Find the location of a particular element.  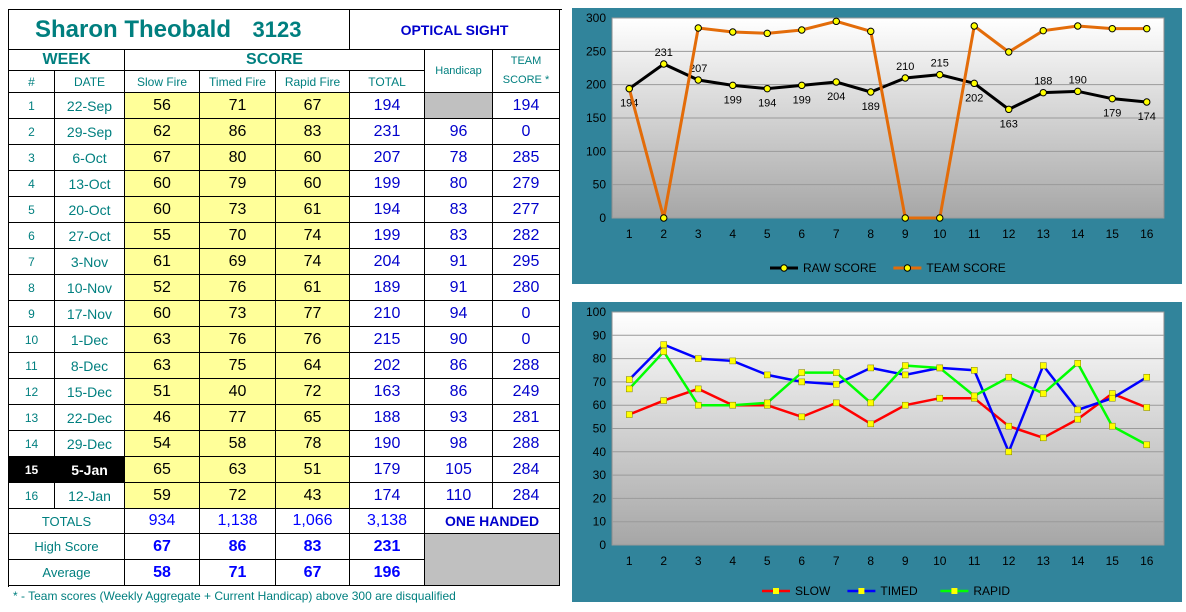

row-handicap: 98 is located at coordinates (459, 444).